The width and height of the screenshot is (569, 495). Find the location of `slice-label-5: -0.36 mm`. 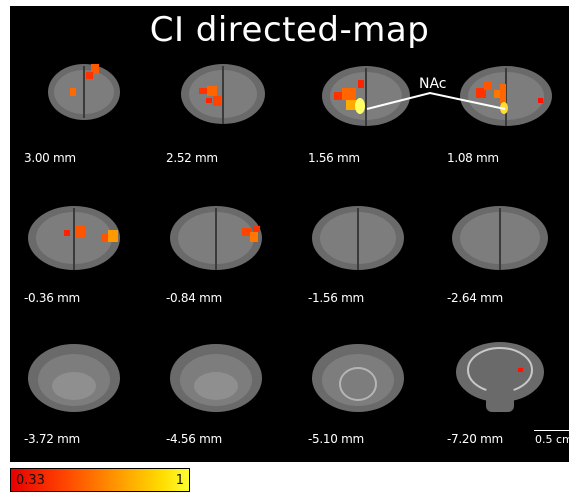

slice-label-5: -0.36 mm is located at coordinates (52, 298).